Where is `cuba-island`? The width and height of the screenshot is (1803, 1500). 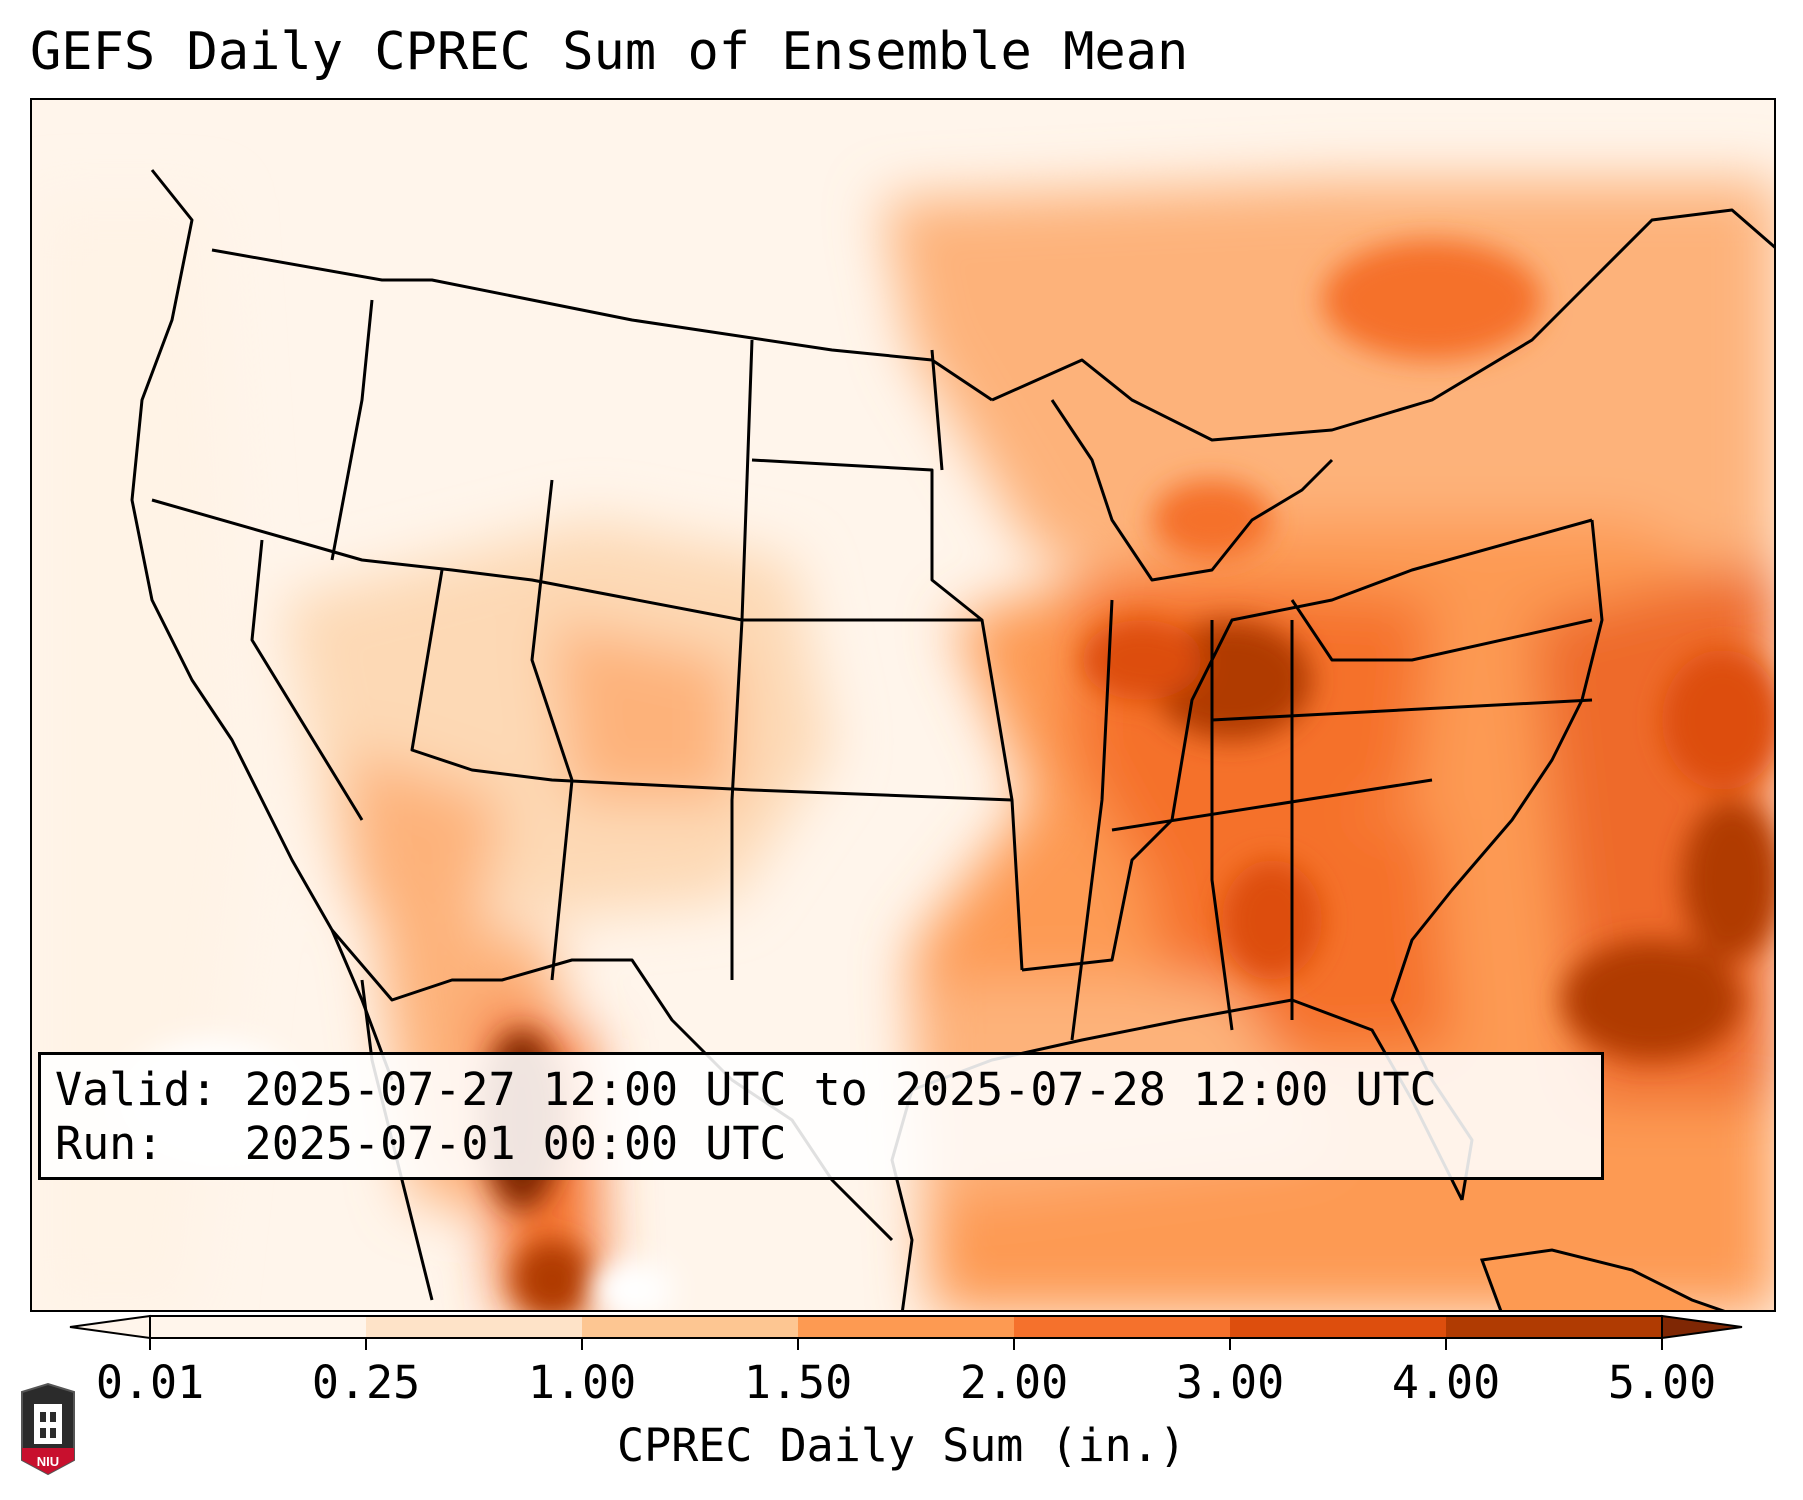 cuba-island is located at coordinates (1602, 1279).